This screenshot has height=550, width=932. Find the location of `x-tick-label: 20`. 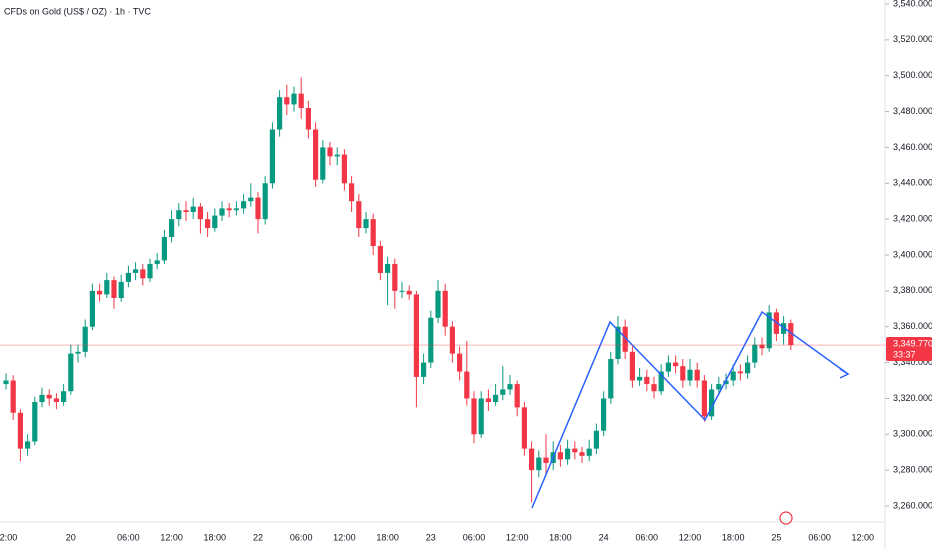

x-tick-label: 20 is located at coordinates (71, 537).